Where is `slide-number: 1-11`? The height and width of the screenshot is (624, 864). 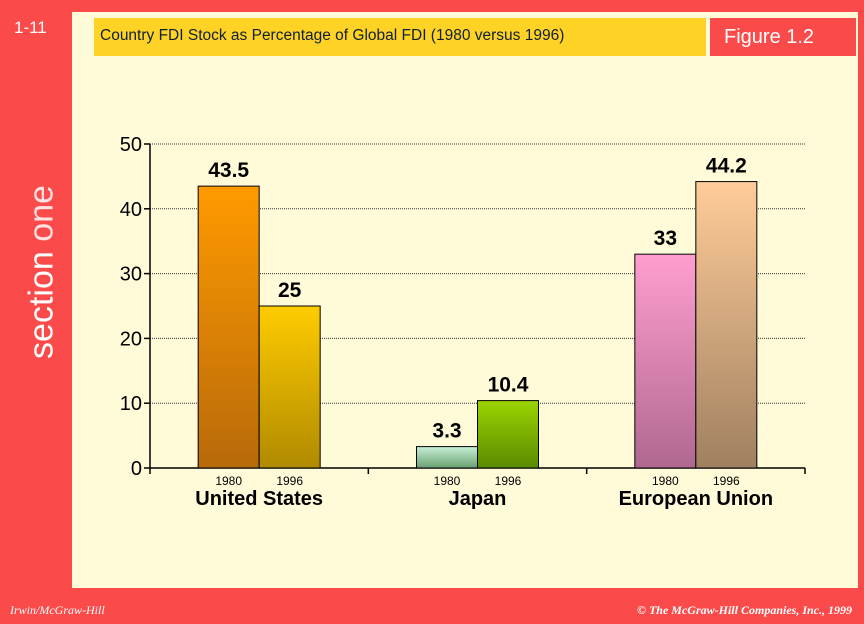
slide-number: 1-11 is located at coordinates (30, 27).